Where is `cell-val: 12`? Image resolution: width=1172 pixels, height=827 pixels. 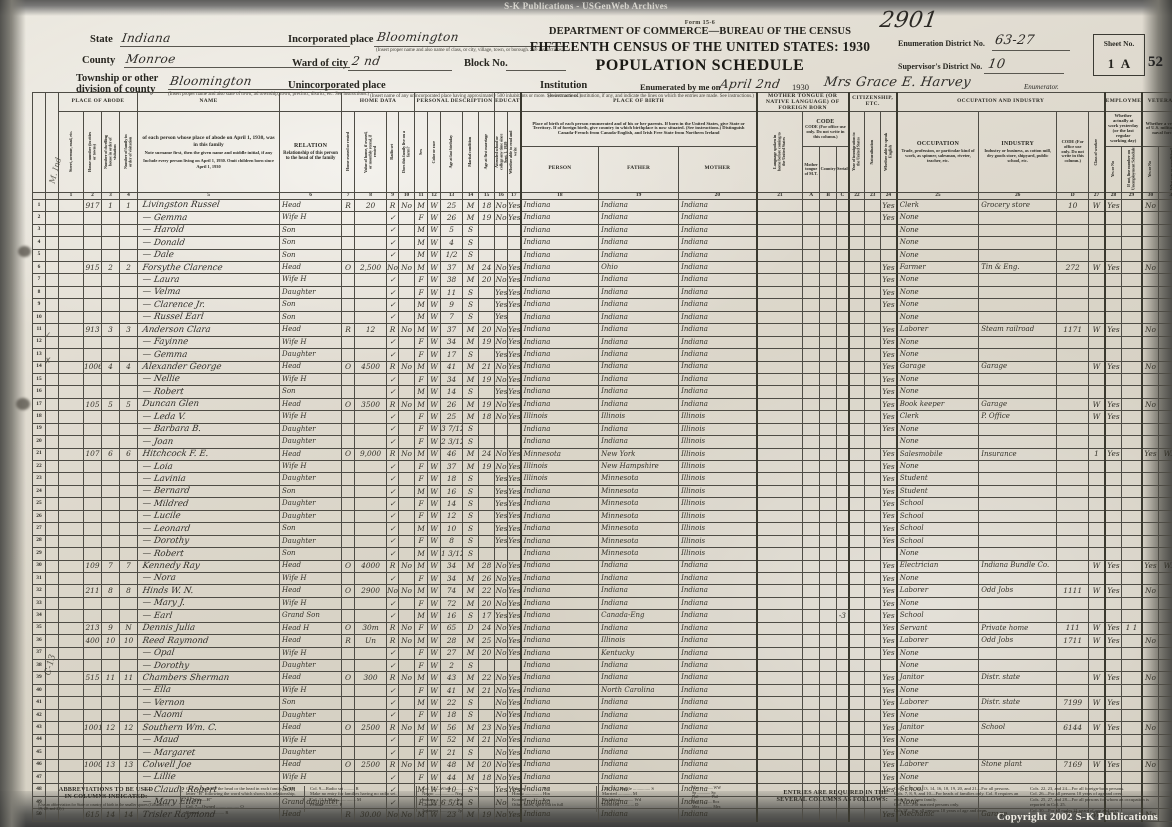 cell-val: 12 is located at coordinates (371, 330).